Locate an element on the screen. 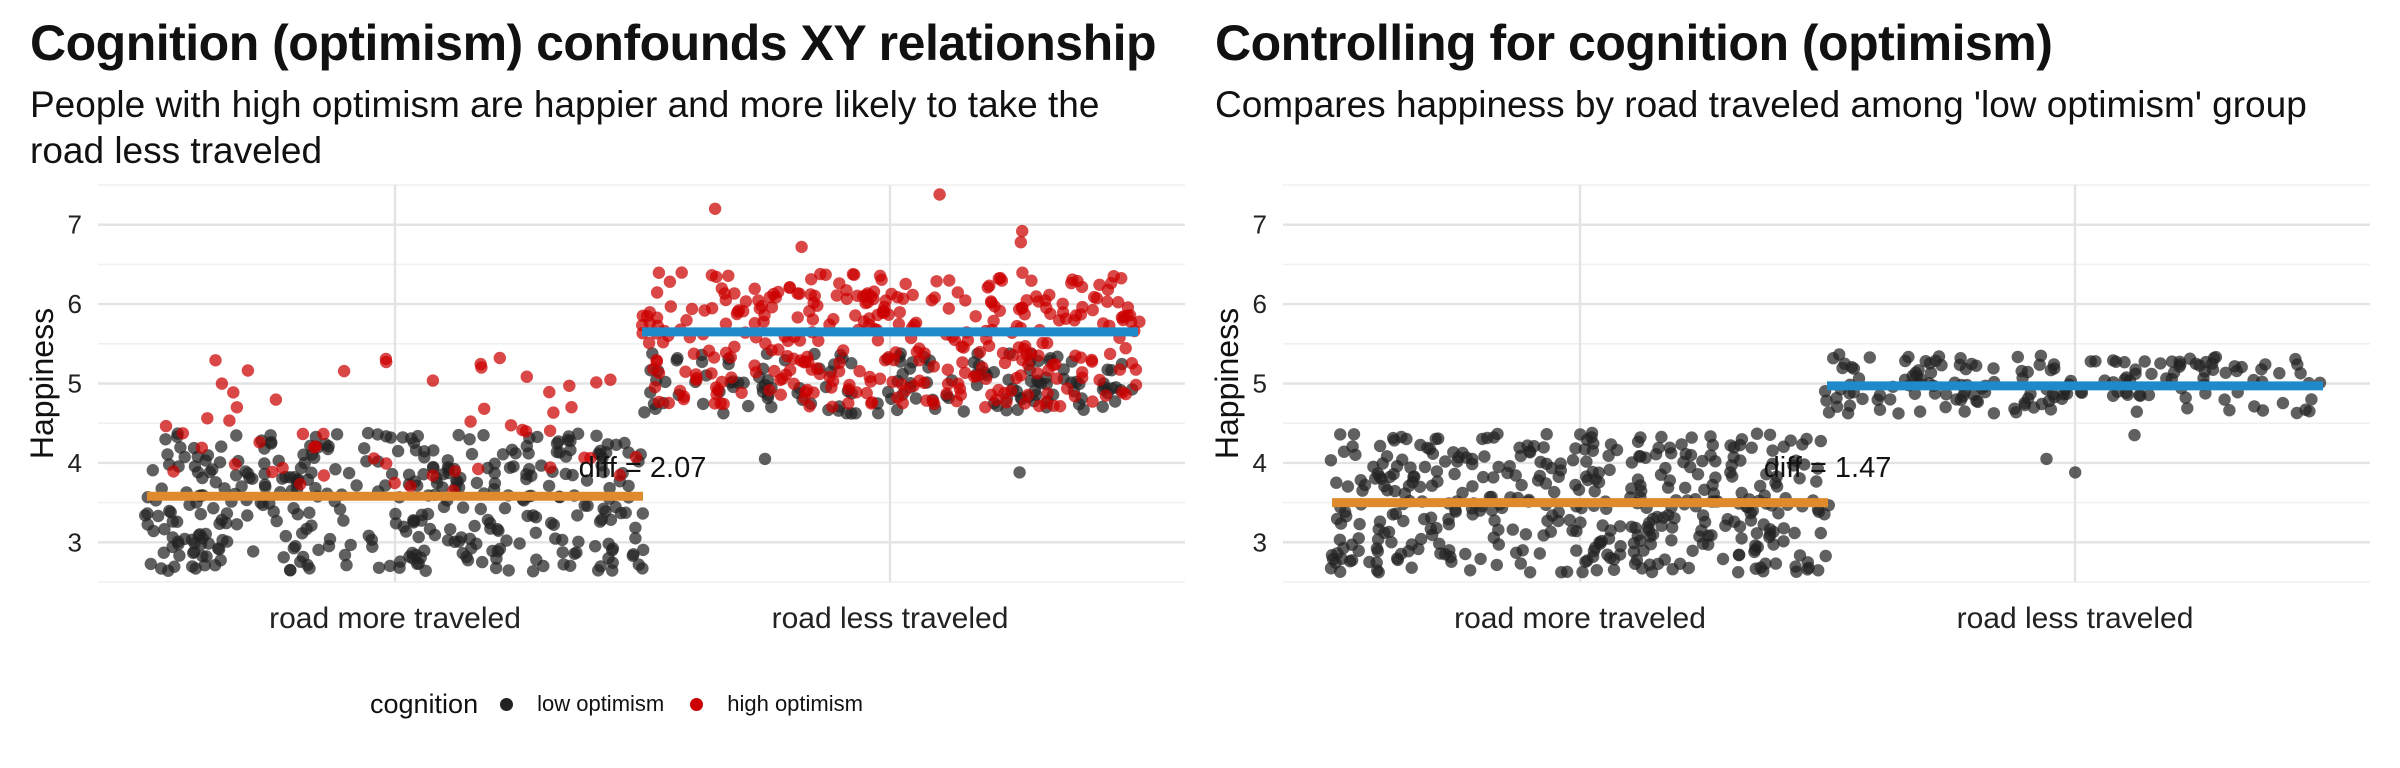  y-tick-label: 3 is located at coordinates (75, 542).